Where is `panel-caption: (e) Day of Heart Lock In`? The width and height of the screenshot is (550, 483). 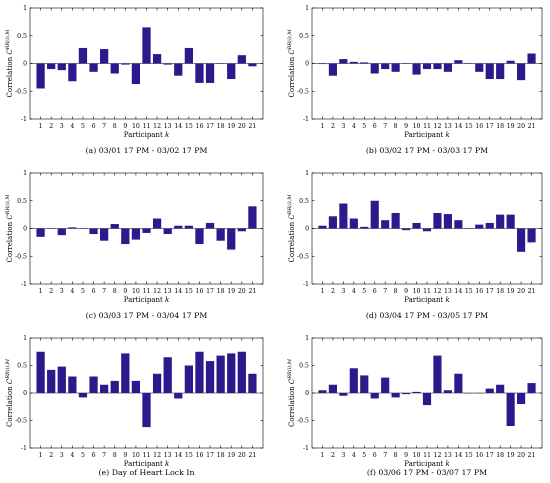 panel-caption: (e) Day of Heart Lock In is located at coordinates (147, 472).